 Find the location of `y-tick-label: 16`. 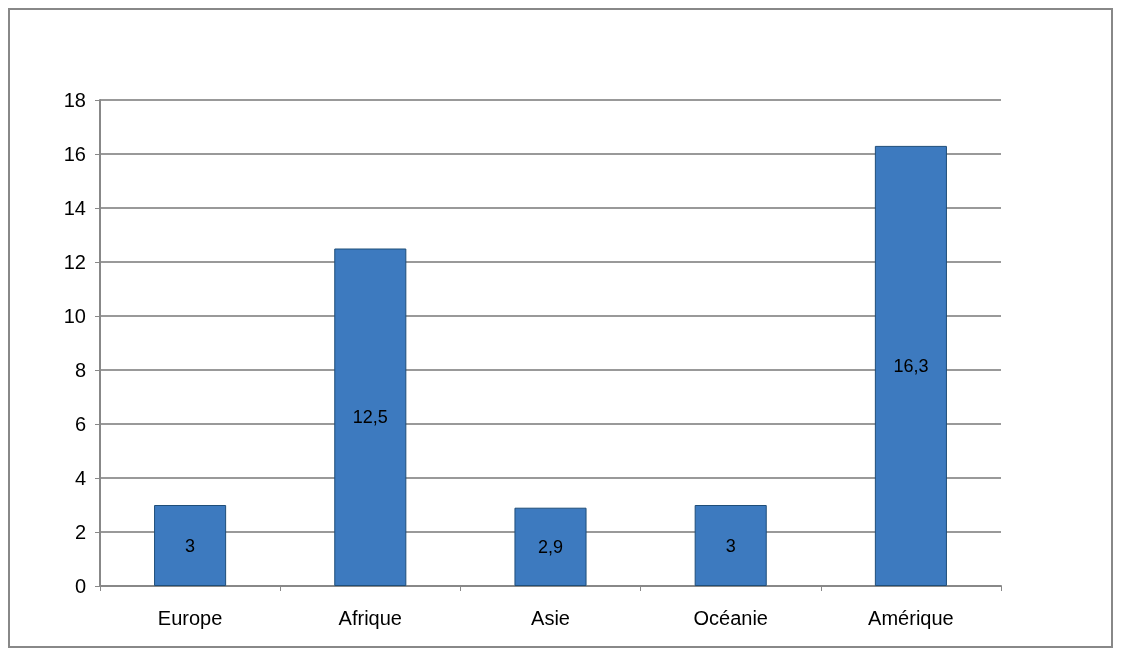

y-tick-label: 16 is located at coordinates (74, 154).